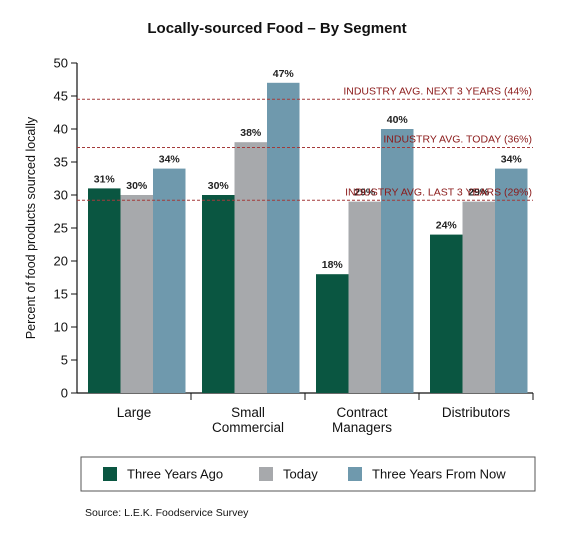 This screenshot has width=563, height=555. What do you see at coordinates (61, 162) in the screenshot?
I see `y-tick-label: 35` at bounding box center [61, 162].